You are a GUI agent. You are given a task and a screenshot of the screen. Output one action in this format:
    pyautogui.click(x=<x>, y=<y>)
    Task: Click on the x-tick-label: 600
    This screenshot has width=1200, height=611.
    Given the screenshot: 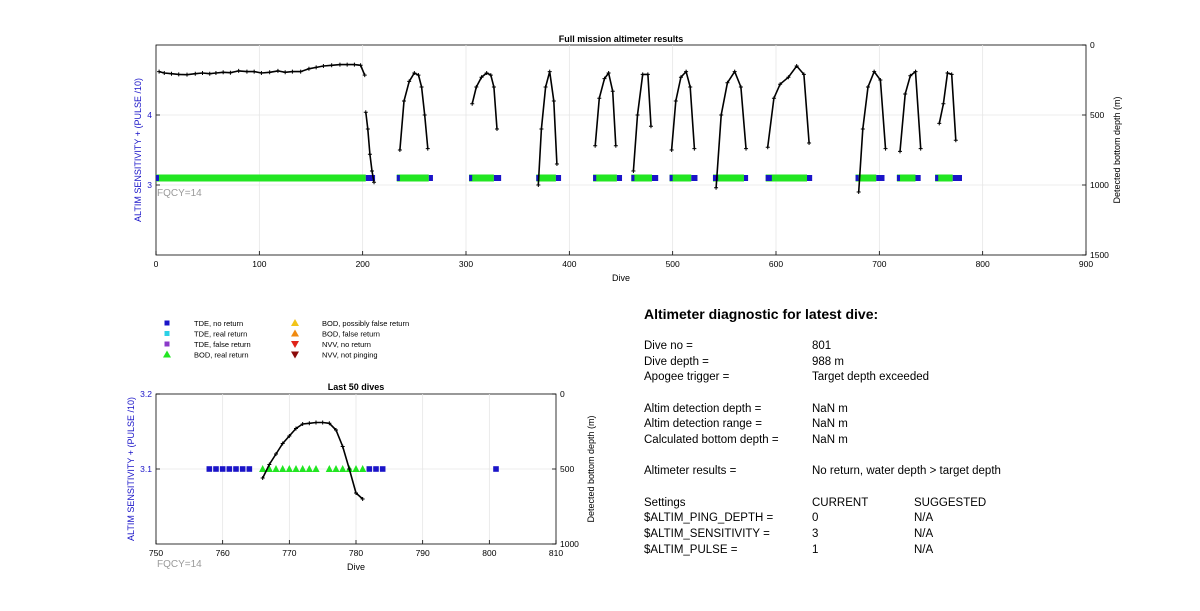 What is the action you would take?
    pyautogui.click(x=776, y=264)
    